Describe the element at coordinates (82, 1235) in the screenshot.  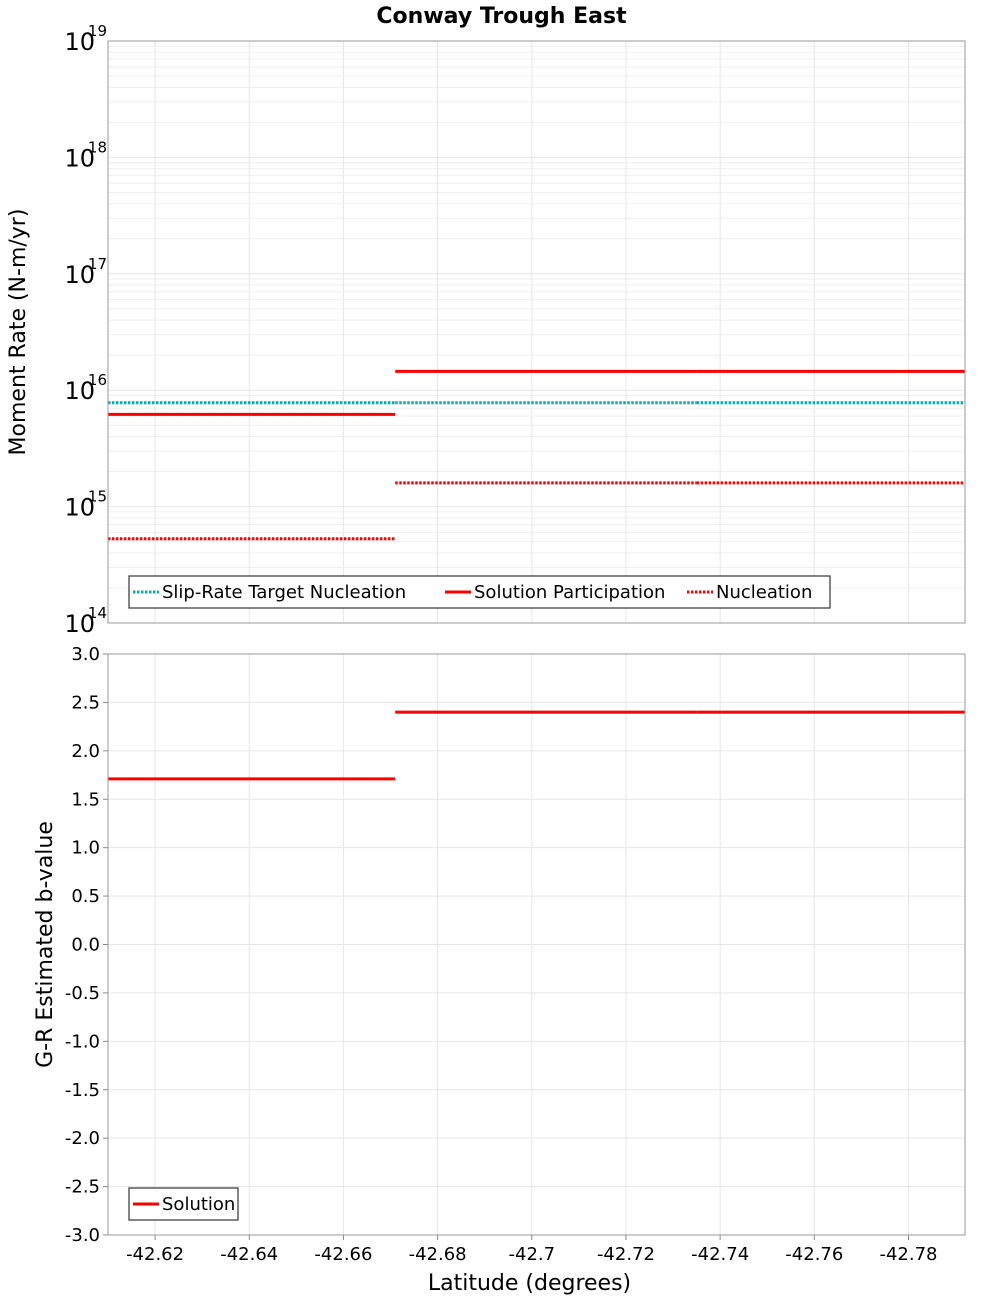
I see `bottom-ytick-label: -3.0` at that location.